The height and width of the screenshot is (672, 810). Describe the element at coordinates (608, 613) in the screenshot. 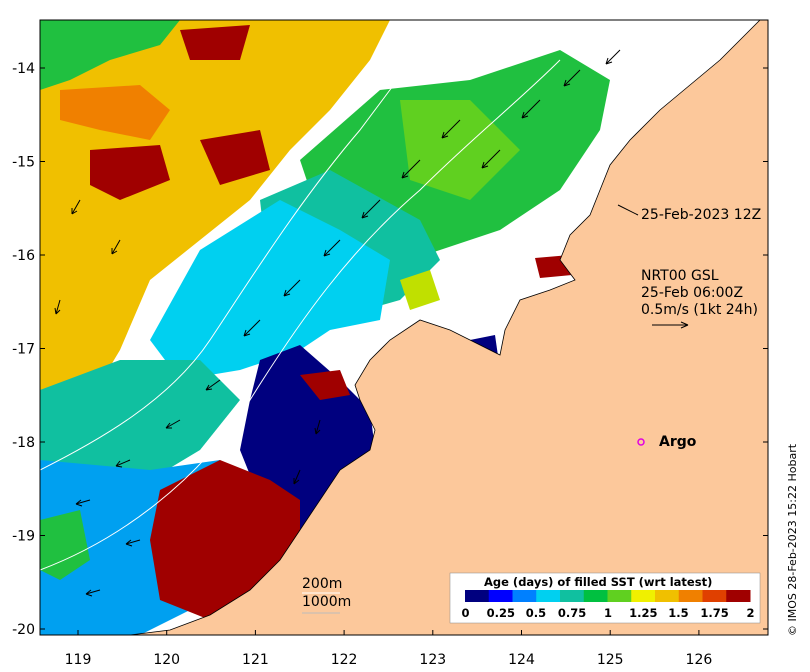

I see `colorbar-label: 1` at that location.